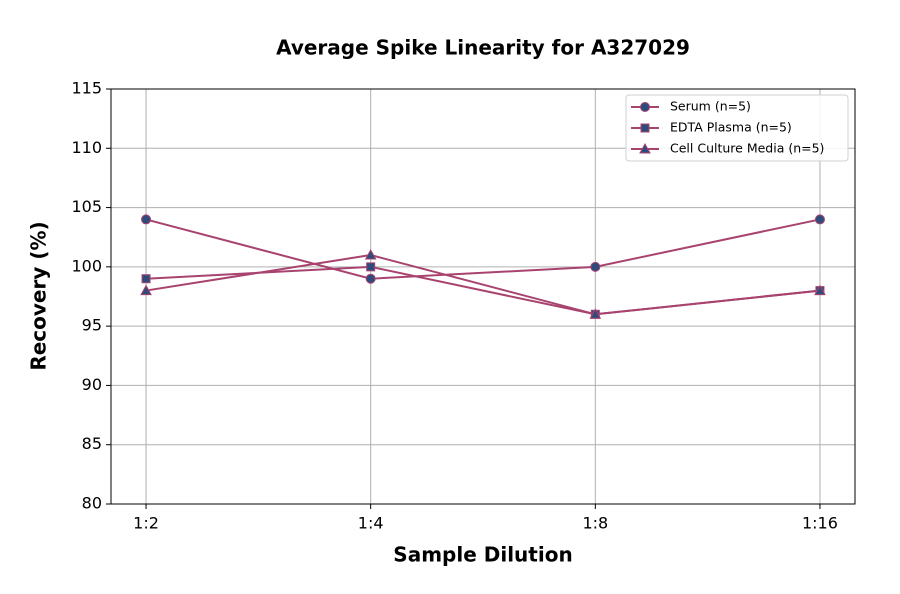 The image size is (900, 594). What do you see at coordinates (92, 325) in the screenshot?
I see `y-tick-label: 95` at bounding box center [92, 325].